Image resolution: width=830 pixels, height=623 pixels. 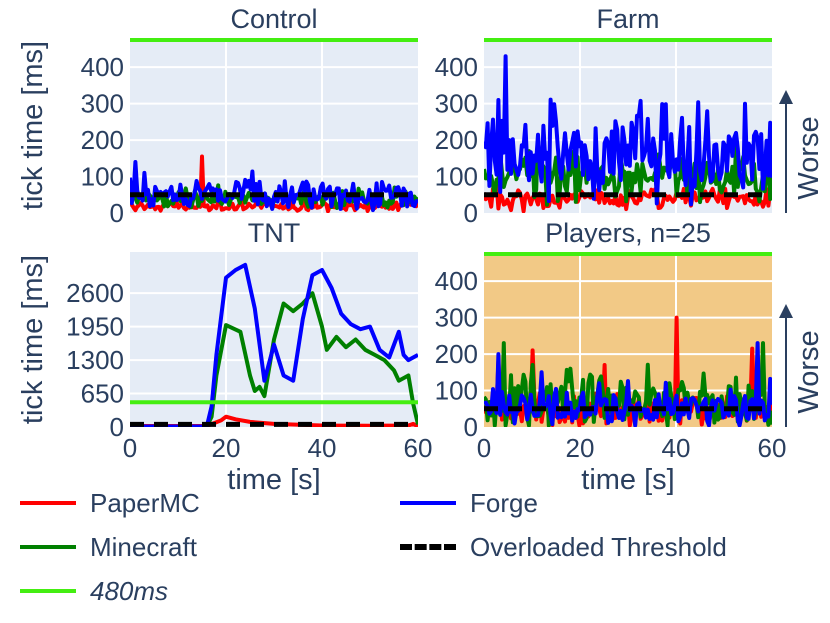 I want to click on legend-swatch-minecraft, so click(x=48, y=547).